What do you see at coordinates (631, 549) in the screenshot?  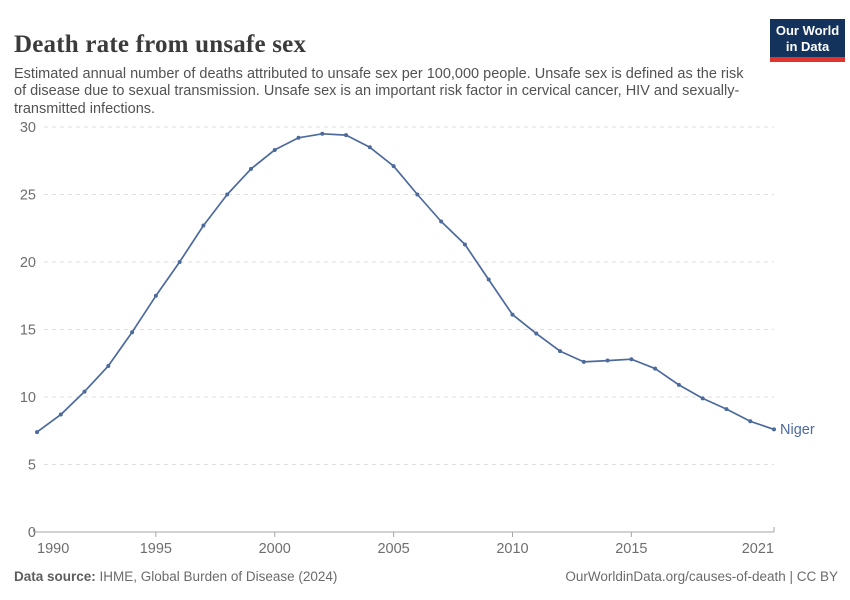 I see `x-axis-tick-label: 2015` at bounding box center [631, 549].